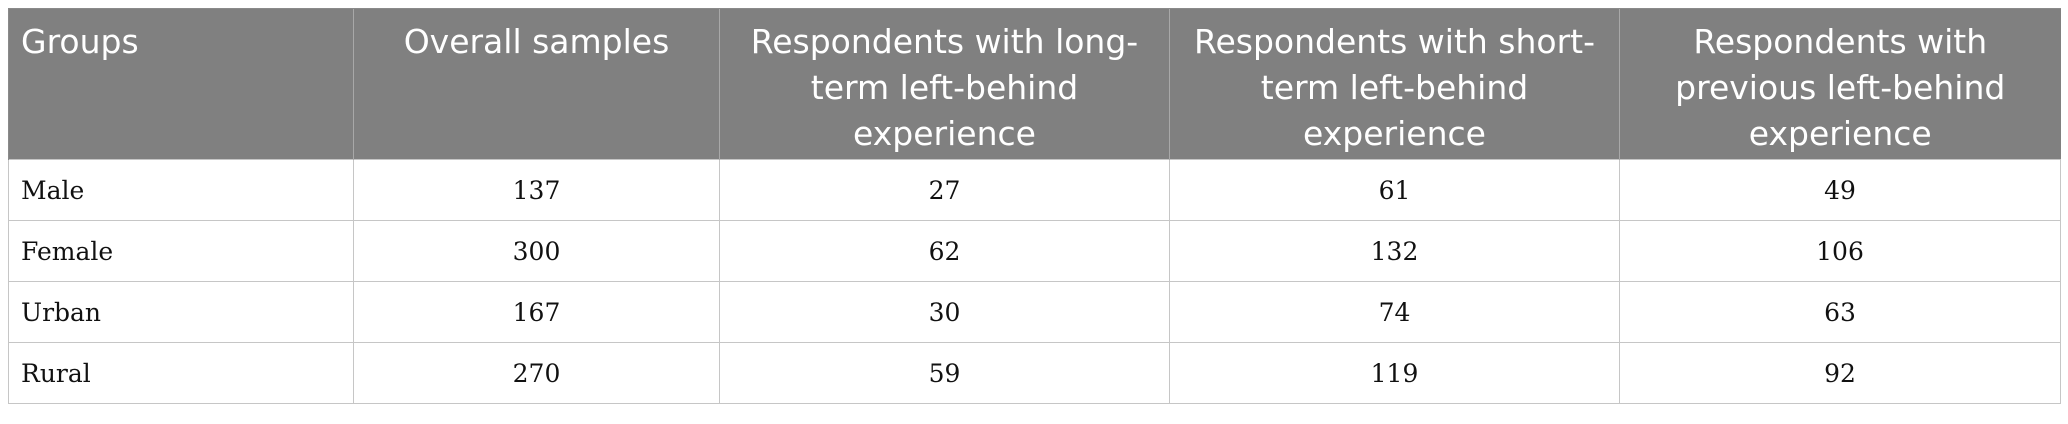  Describe the element at coordinates (1840, 373) in the screenshot. I see `cell-previous: 92` at that location.